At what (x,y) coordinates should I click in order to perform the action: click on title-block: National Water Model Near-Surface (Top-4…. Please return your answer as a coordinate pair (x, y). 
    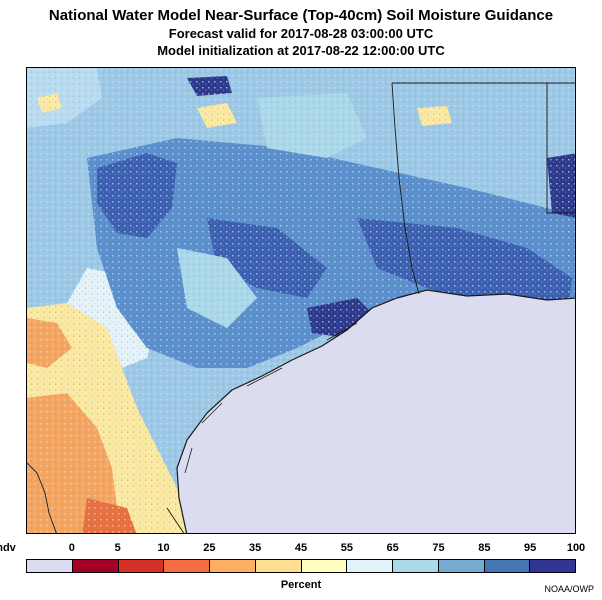
    Looking at the image, I should click on (301, 32).